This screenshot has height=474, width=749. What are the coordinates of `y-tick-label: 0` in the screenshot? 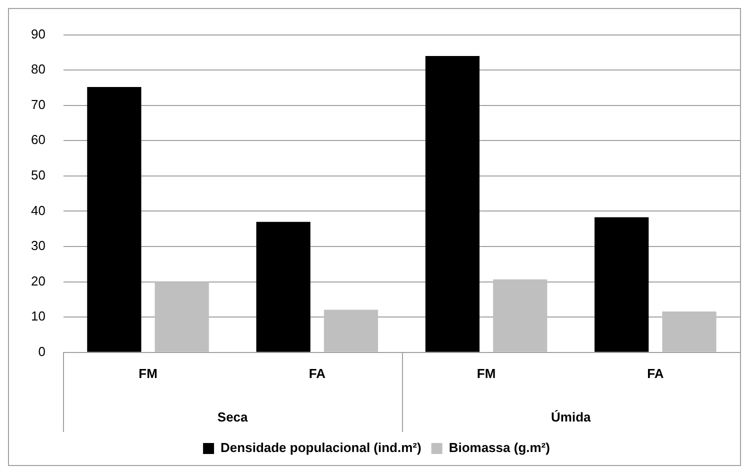 It's located at (42, 351).